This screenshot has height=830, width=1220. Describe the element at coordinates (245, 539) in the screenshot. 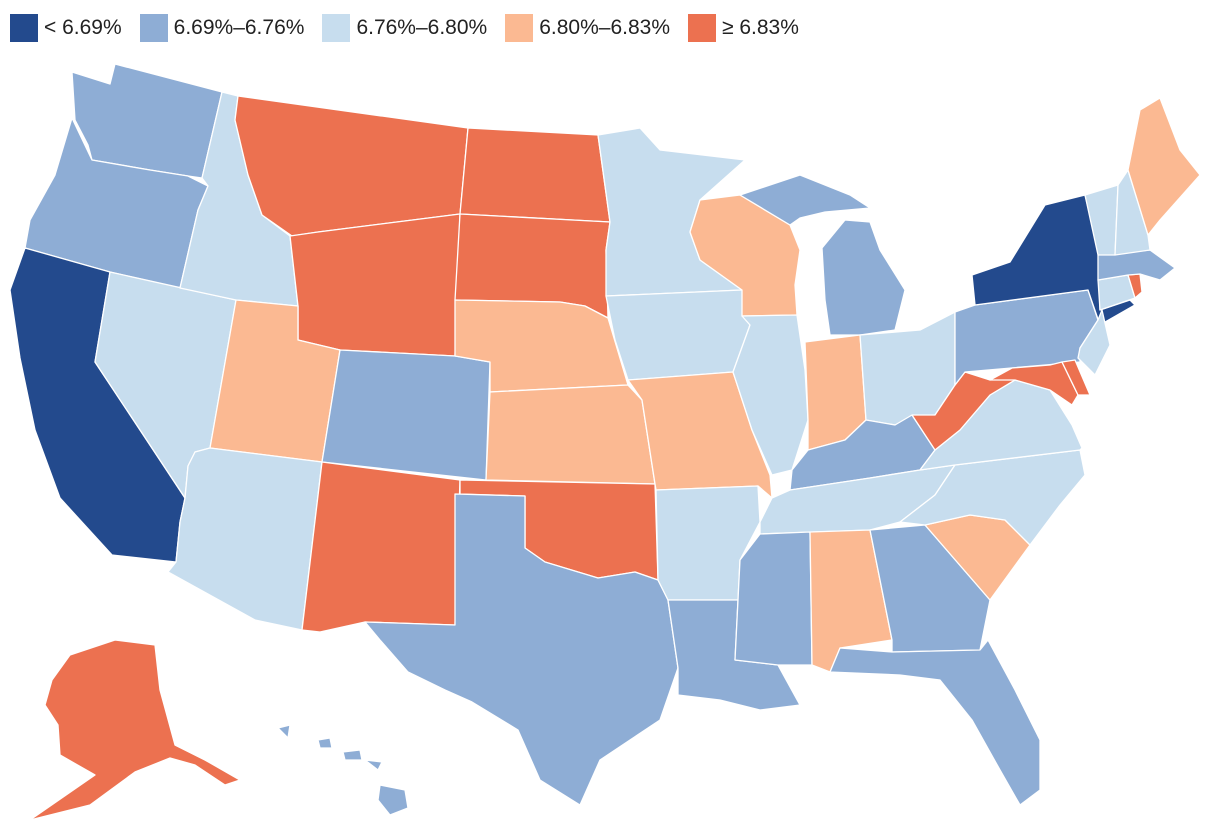

I see `state-arizona` at that location.